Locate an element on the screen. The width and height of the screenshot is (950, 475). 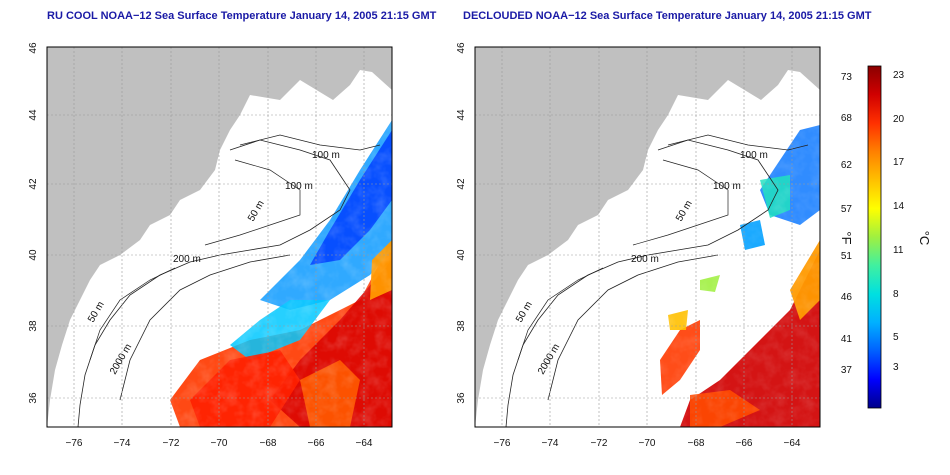
right-50m-contour is located at coordinates (680, 202).